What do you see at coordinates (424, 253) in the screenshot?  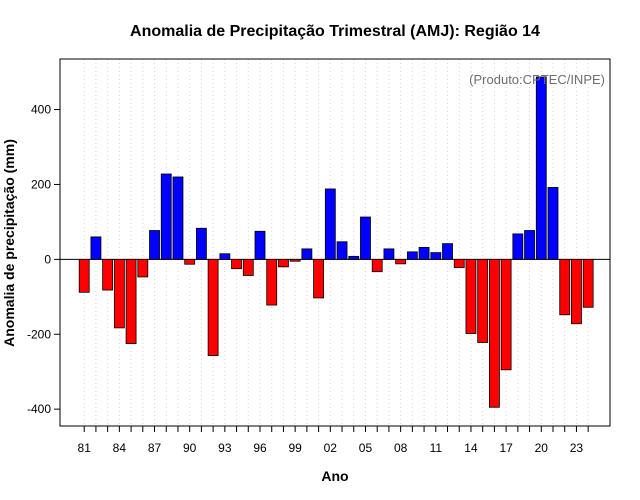 I see `bar-2010` at bounding box center [424, 253].